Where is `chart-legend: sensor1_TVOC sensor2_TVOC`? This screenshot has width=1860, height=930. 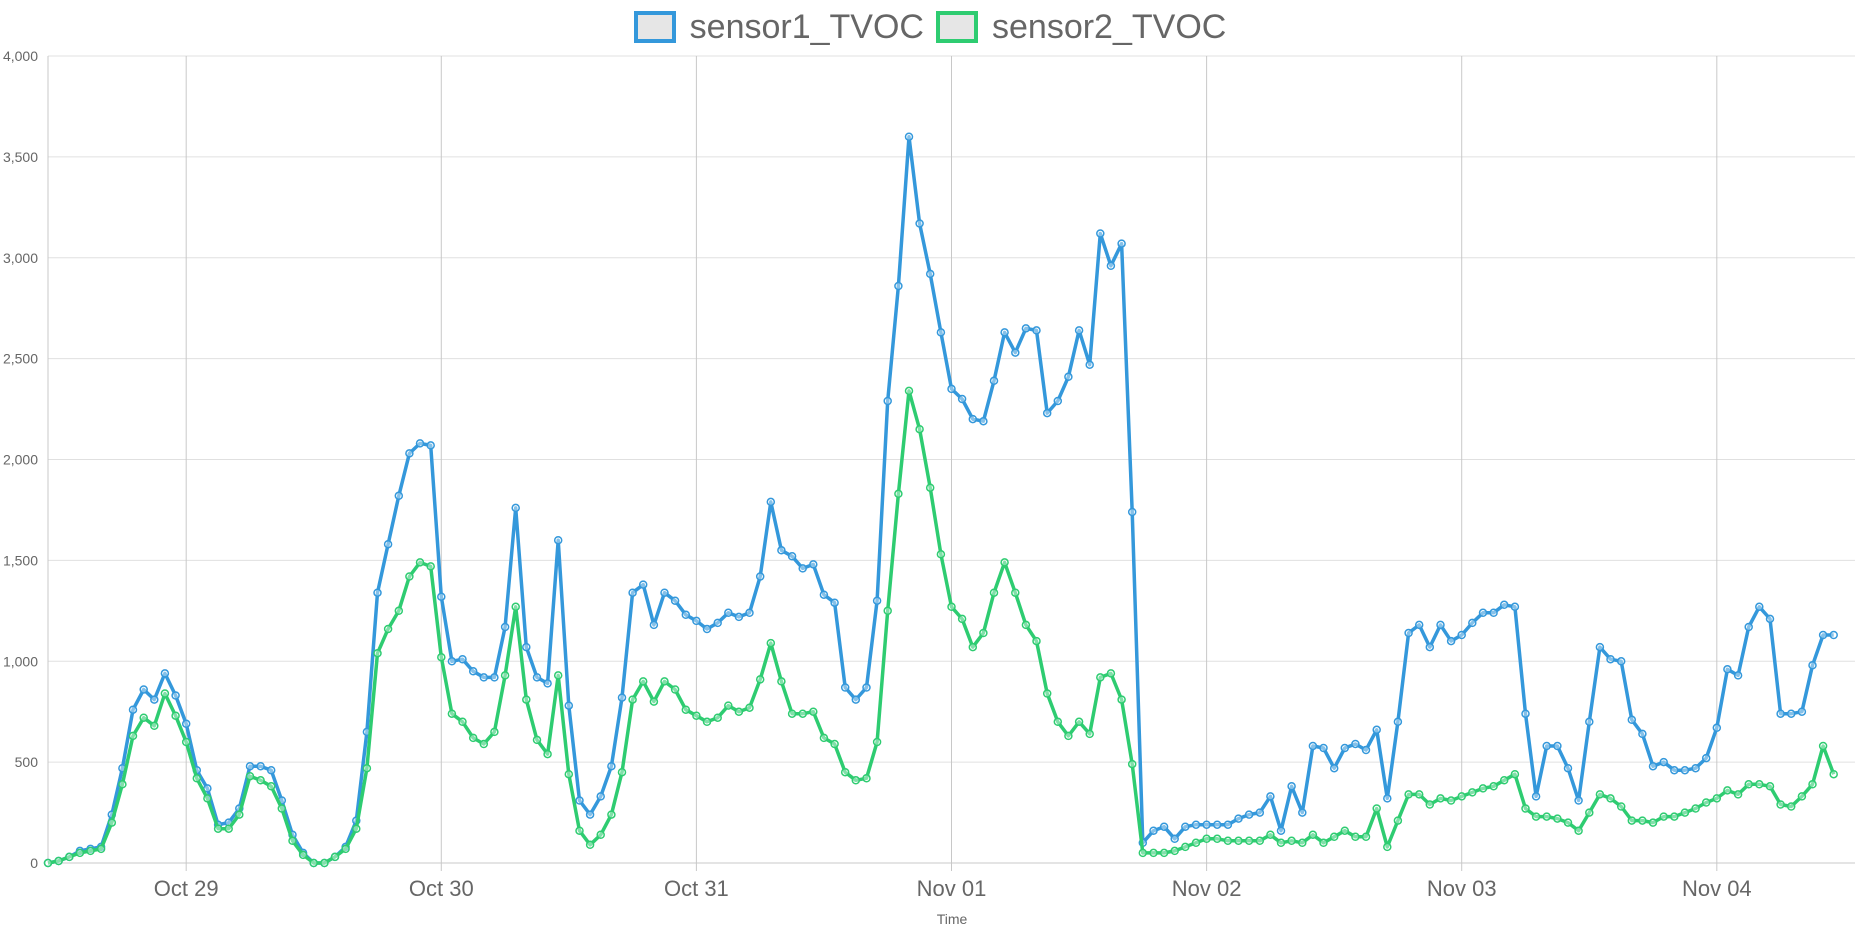 chart-legend: sensor1_TVOC sensor2_TVOC is located at coordinates (930, 27).